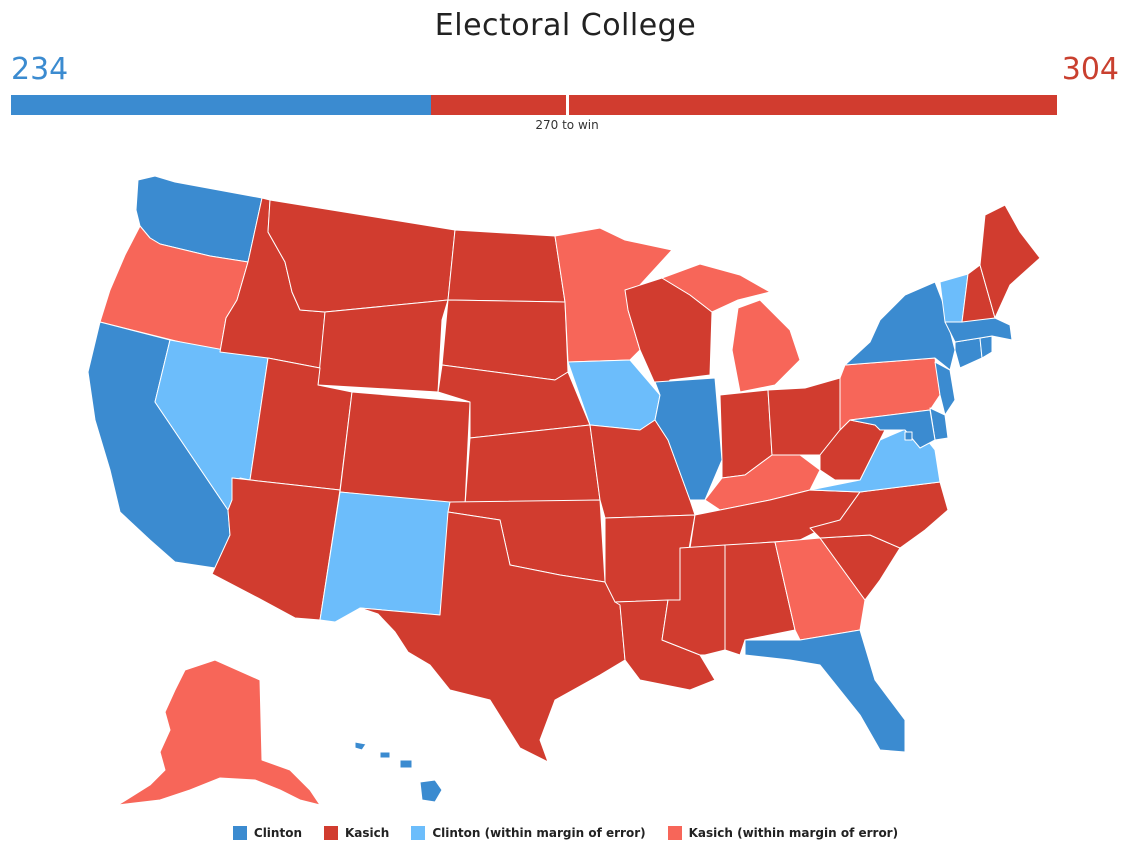 The image size is (1131, 842). What do you see at coordinates (331, 833) in the screenshot?
I see `legend-swatch-kasich` at bounding box center [331, 833].